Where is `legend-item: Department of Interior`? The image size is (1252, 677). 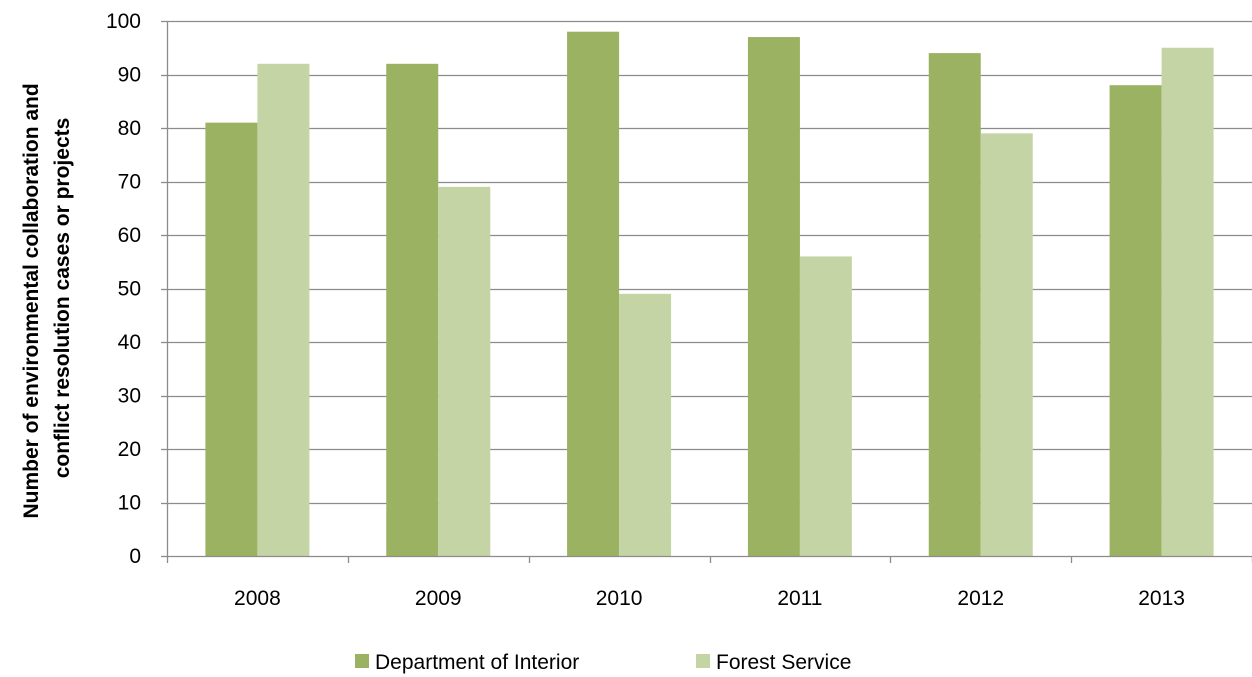
legend-item: Department of Interior is located at coordinates (467, 662).